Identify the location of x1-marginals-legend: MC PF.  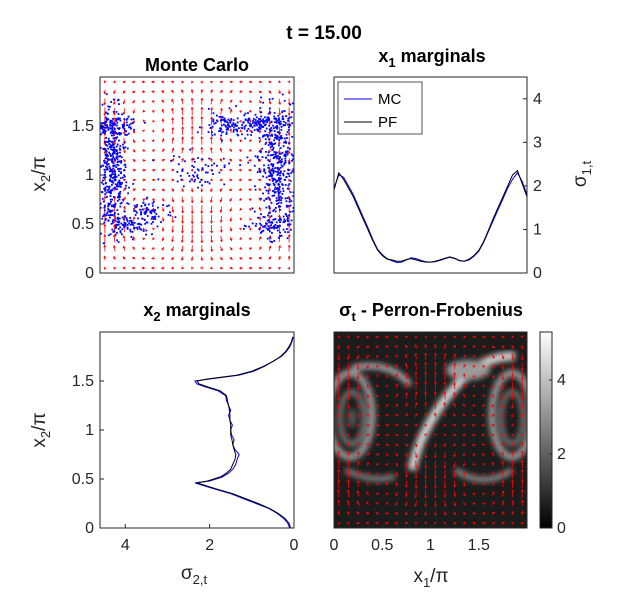
(380, 108).